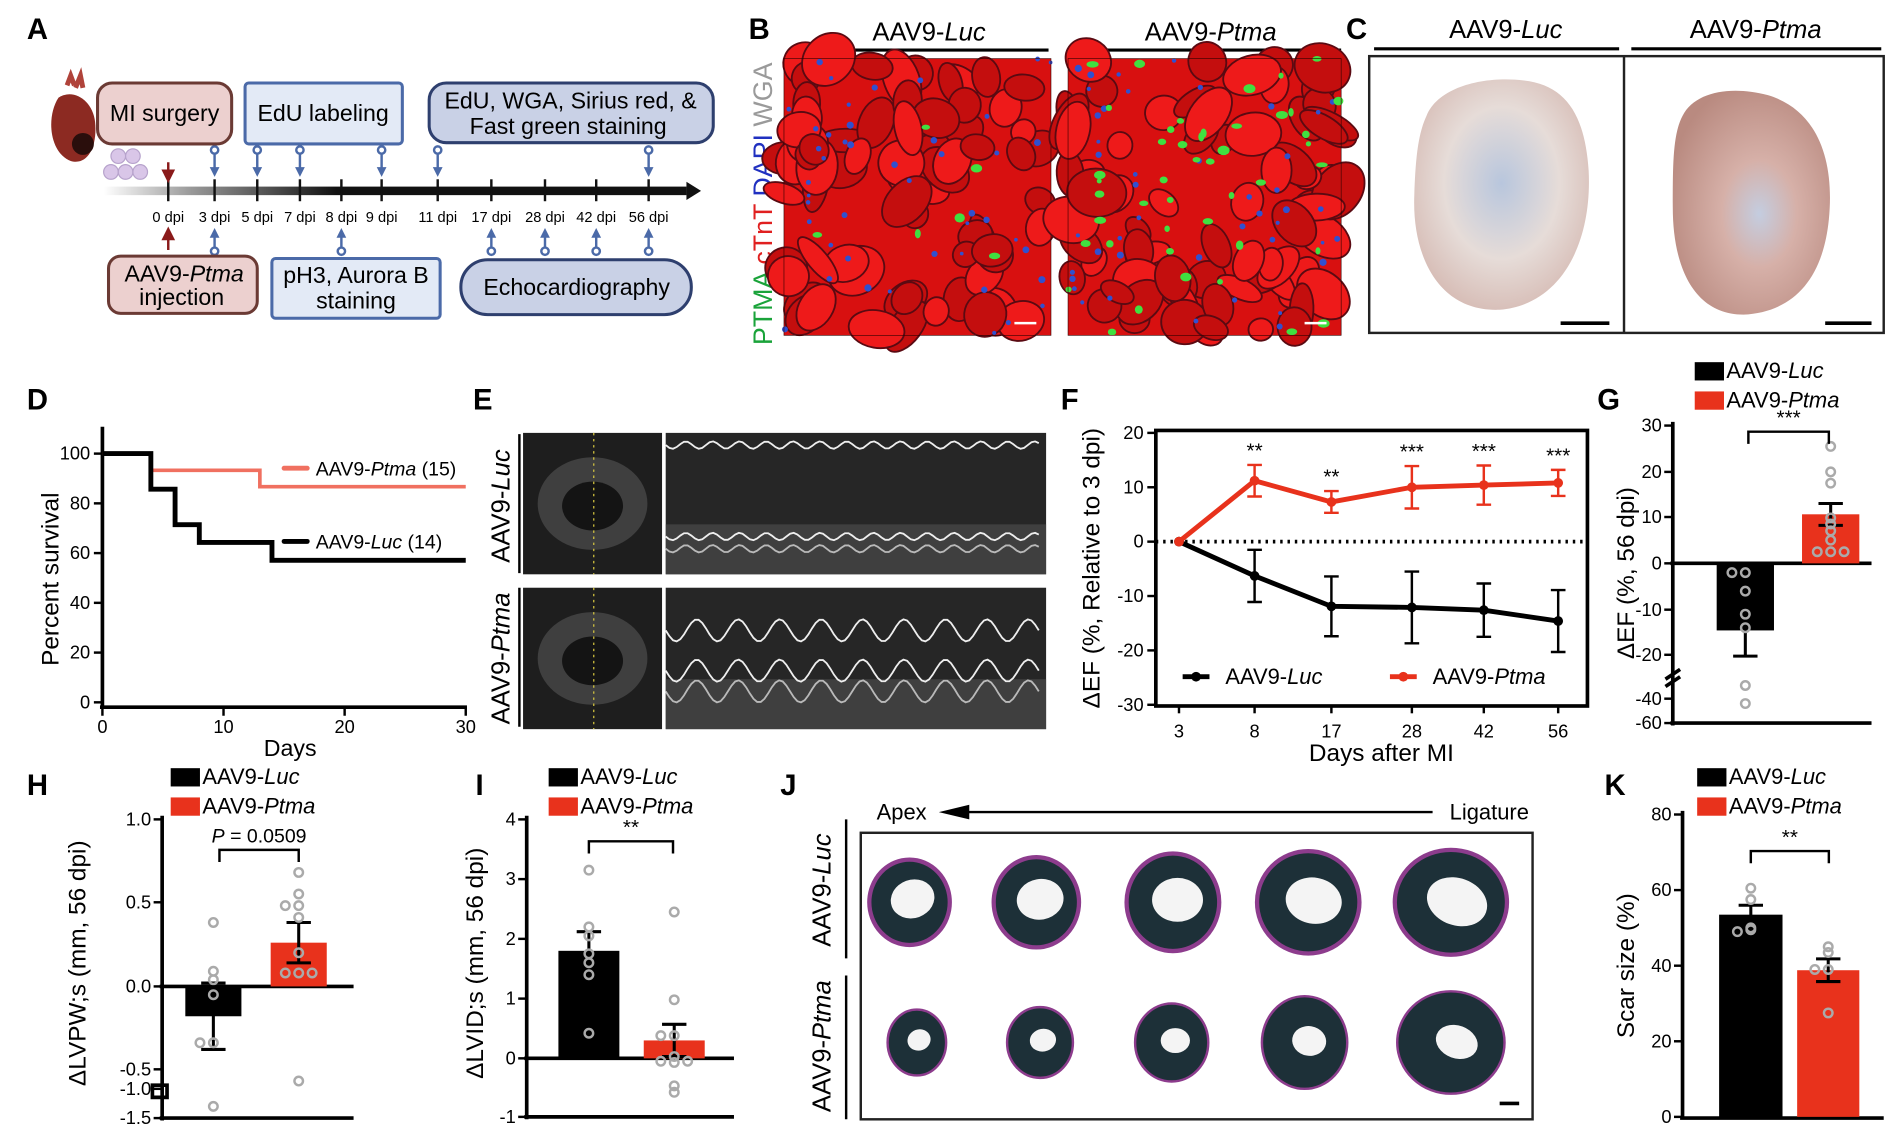  Describe the element at coordinates (135, 1088) in the screenshot. I see `y-tick-label: -1.0` at that location.